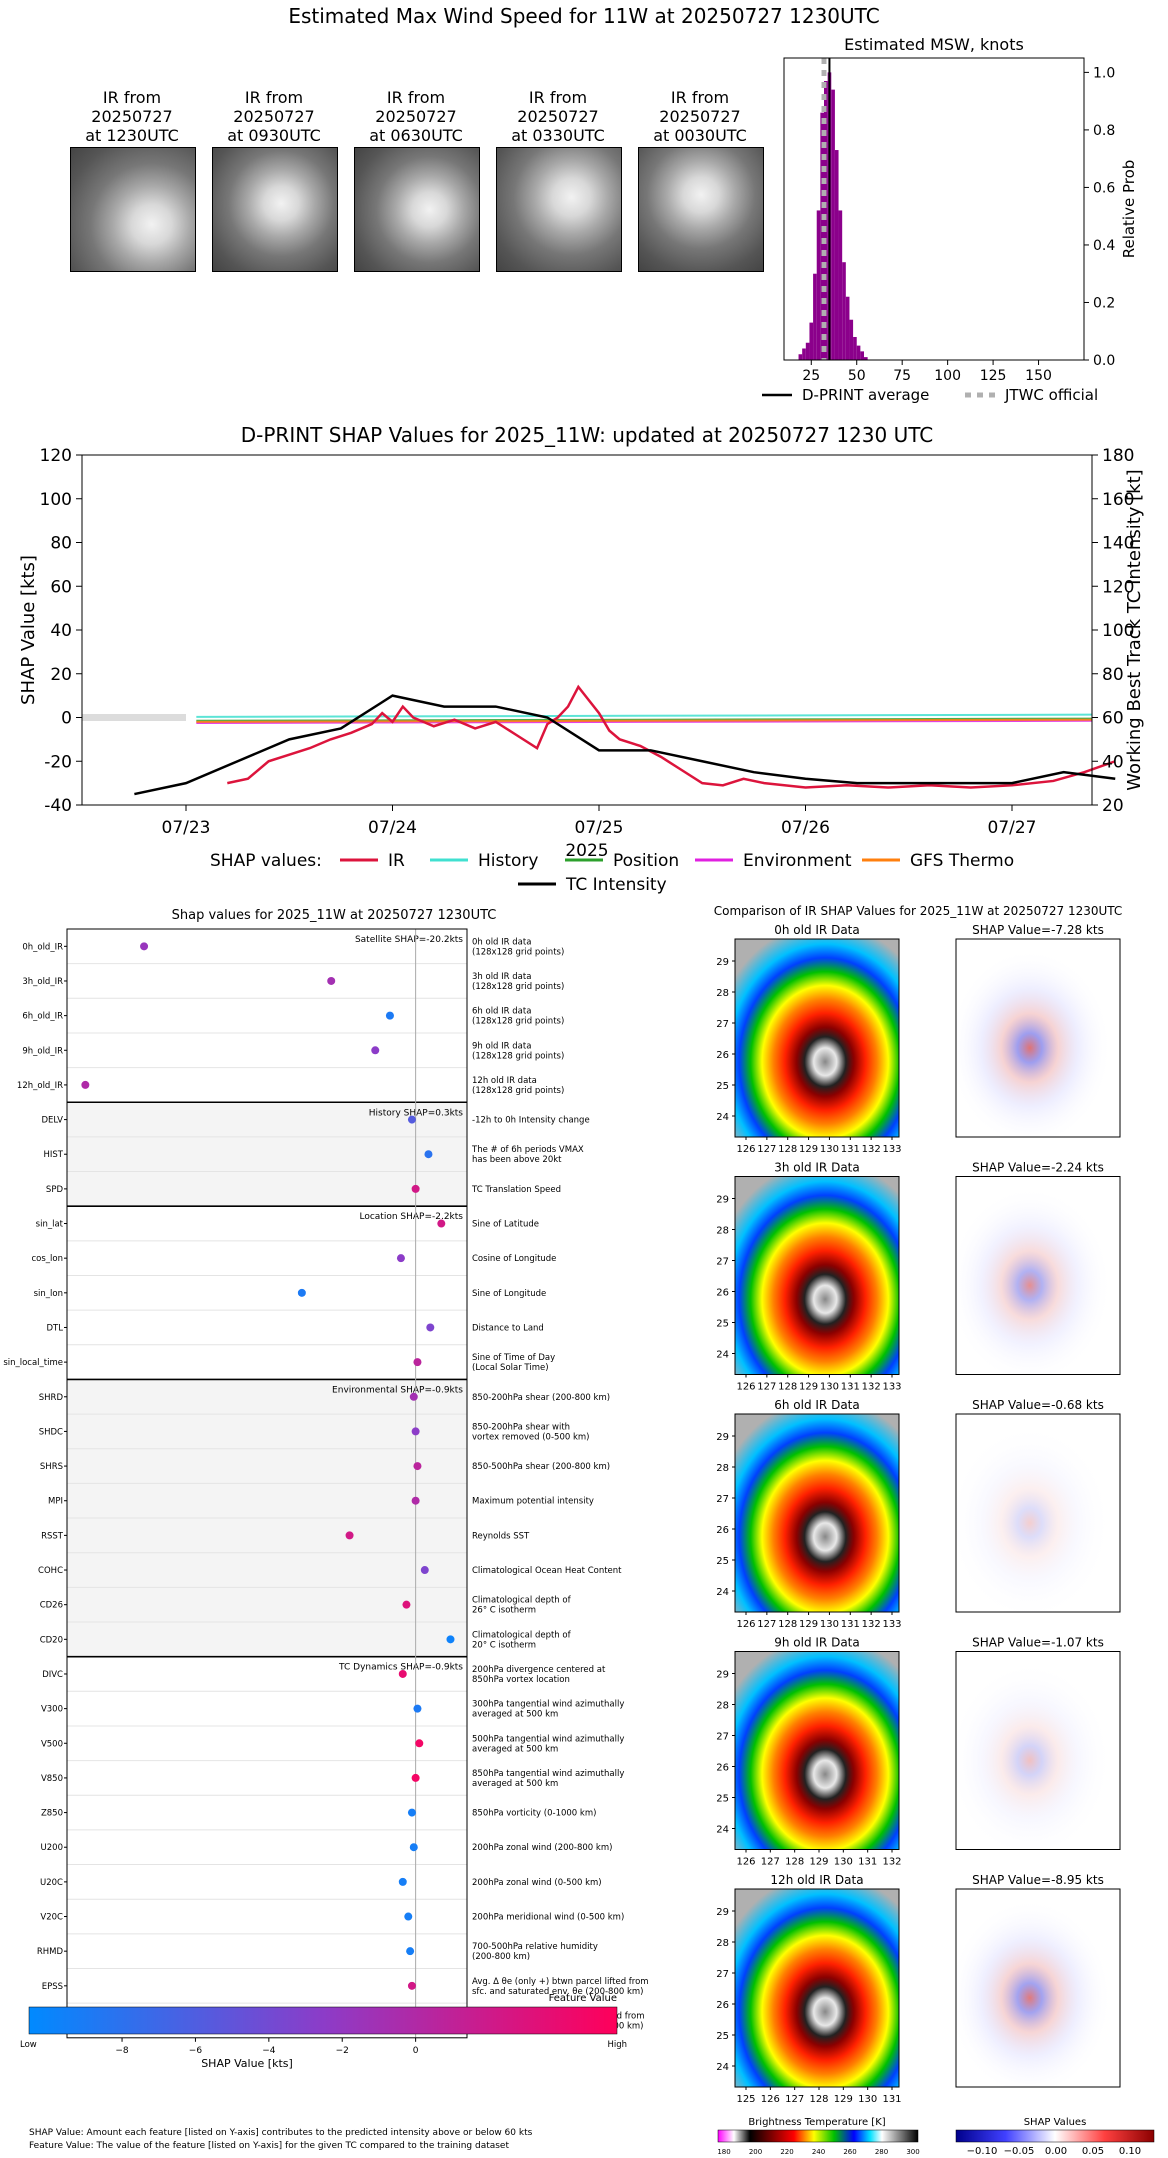 This screenshot has height=2158, width=1168. I want to click on ir-panel-frame, so click(817, 1513).